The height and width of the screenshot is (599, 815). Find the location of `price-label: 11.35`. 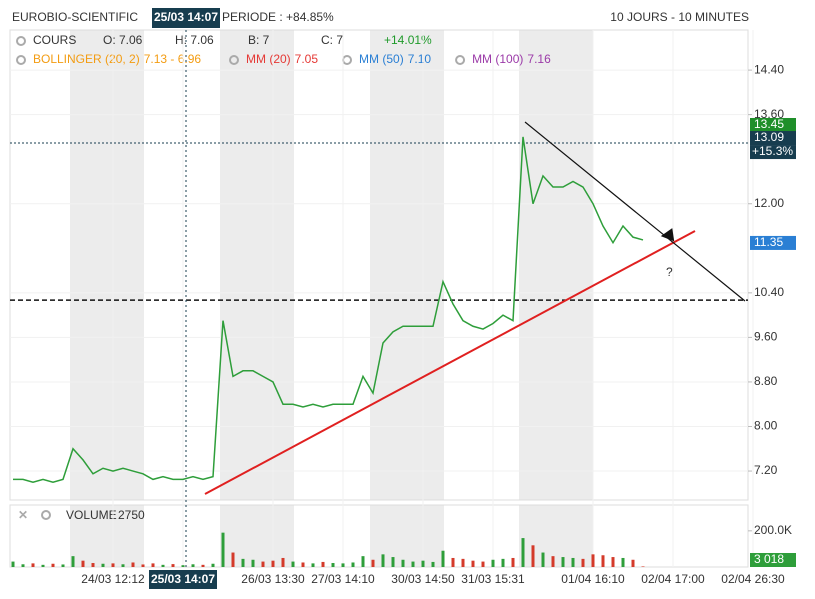

price-label: 11.35 is located at coordinates (768, 242).